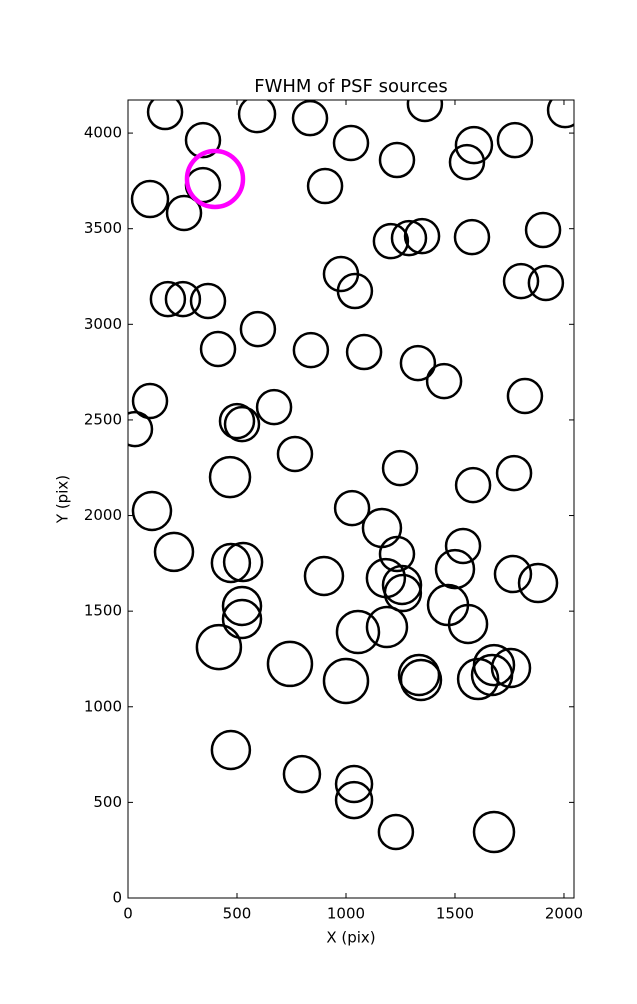 Image resolution: width=637 pixels, height=1004 pixels. I want to click on y-tick-label: 3000, so click(103, 324).